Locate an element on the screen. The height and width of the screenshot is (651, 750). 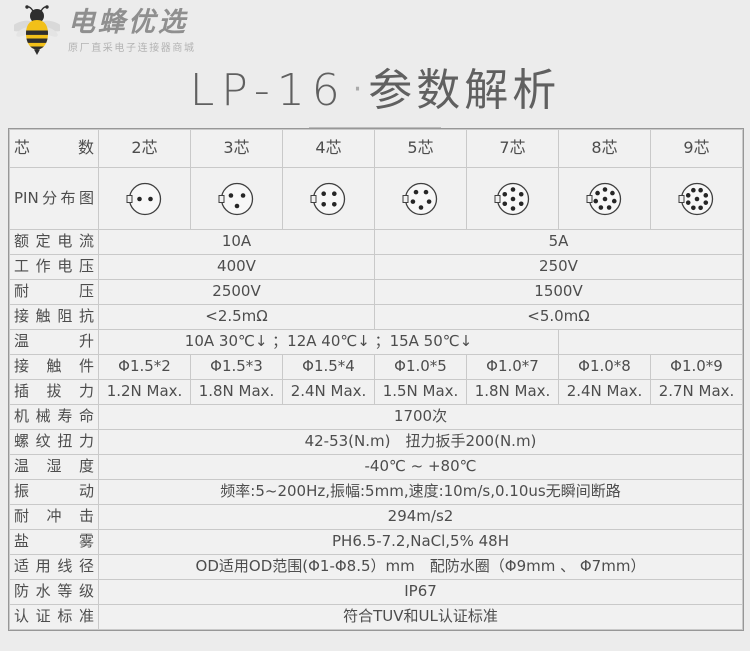
spec-value-cell: Φ1.5*4 is located at coordinates (328, 367).